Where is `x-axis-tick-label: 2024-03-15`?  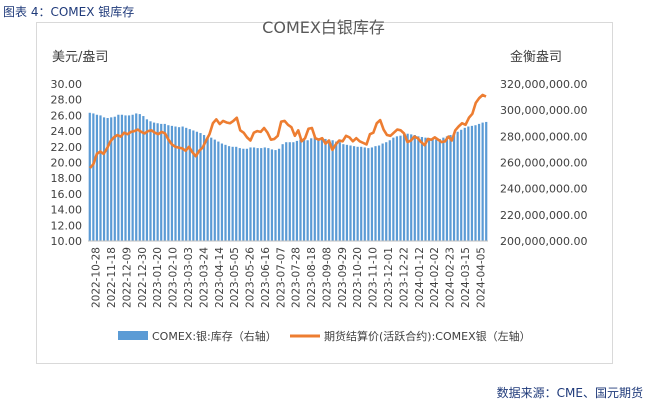
x-axis-tick-label: 2024-03-15 is located at coordinates (466, 277).